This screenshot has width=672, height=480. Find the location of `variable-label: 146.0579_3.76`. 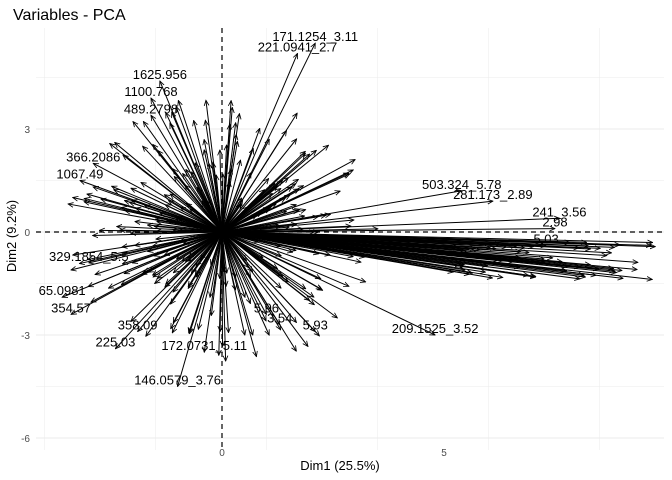

variable-label: 146.0579_3.76 is located at coordinates (177, 380).